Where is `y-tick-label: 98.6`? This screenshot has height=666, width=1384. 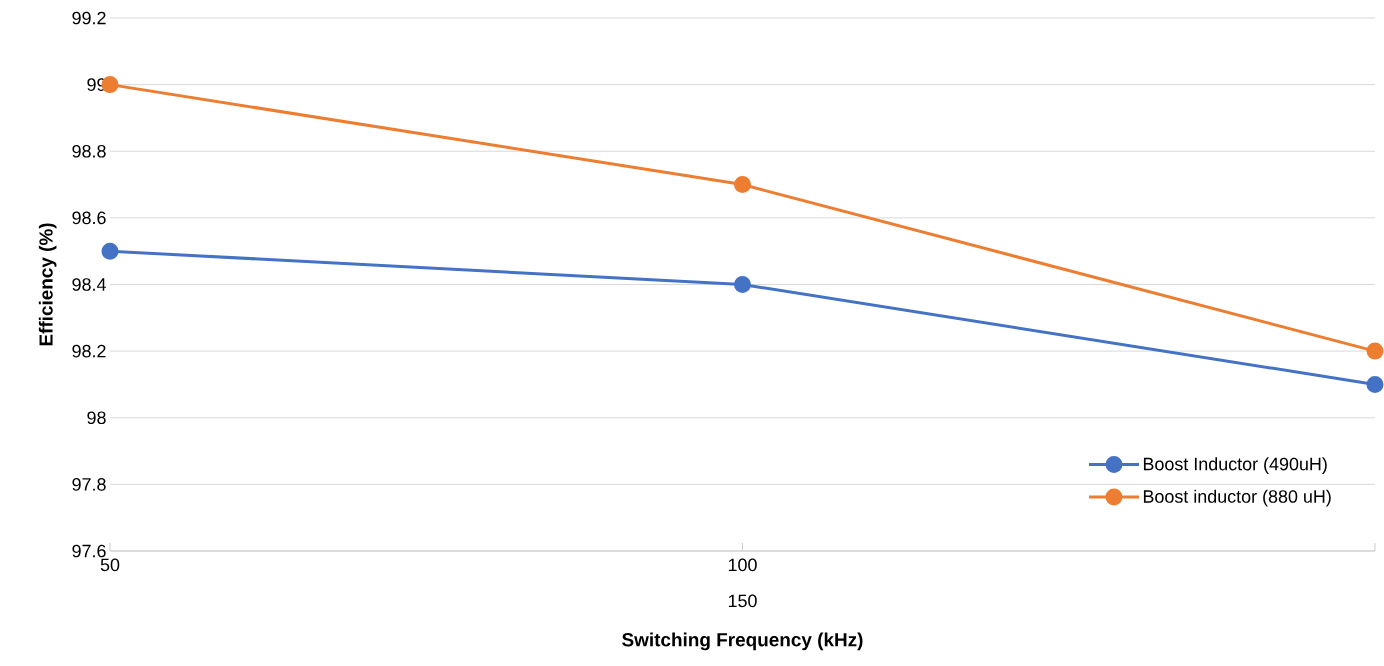
y-tick-label: 98.6 is located at coordinates (89, 218).